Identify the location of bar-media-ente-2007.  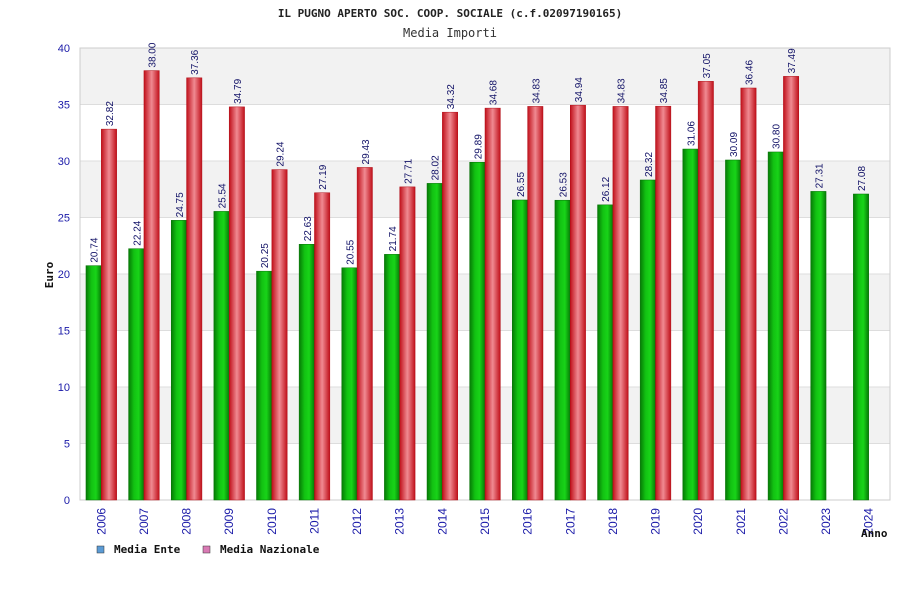
(136, 374).